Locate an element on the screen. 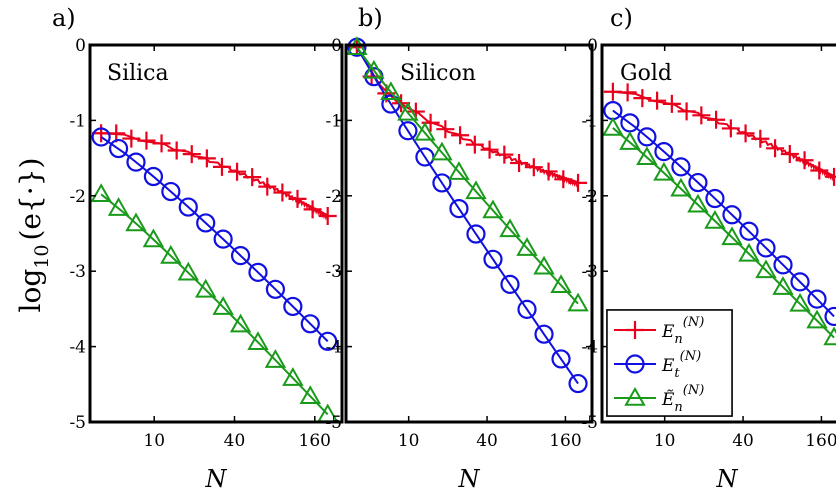 This screenshot has width=836, height=495. y-axis-label-main: log is located at coordinates (30, 291).